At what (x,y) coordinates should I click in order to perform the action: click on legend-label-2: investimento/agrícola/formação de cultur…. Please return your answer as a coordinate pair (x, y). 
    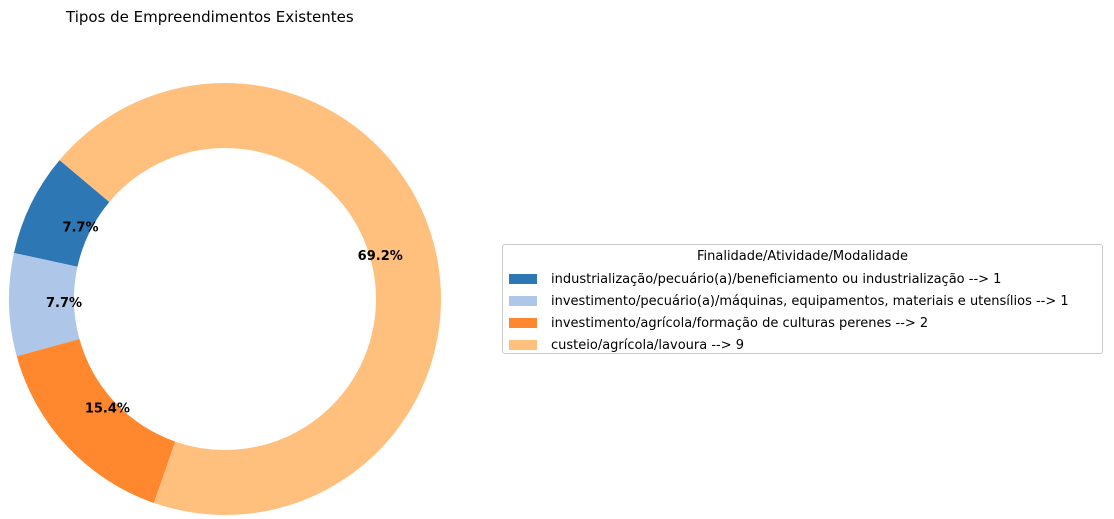
    Looking at the image, I should click on (740, 323).